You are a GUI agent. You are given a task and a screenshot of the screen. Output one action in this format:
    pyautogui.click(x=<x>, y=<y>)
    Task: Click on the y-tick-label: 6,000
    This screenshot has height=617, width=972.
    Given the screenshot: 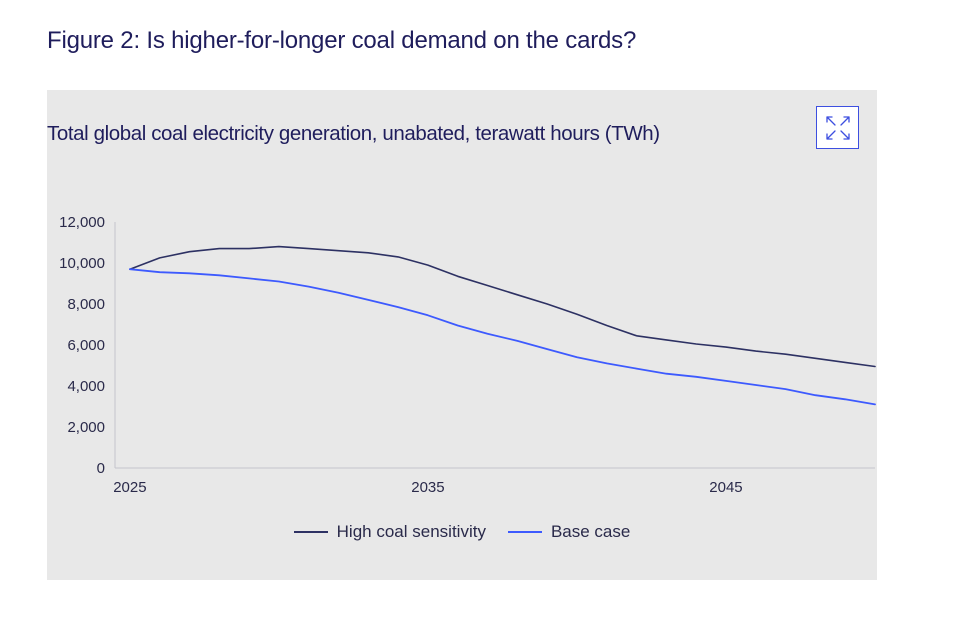 What is the action you would take?
    pyautogui.click(x=86, y=345)
    